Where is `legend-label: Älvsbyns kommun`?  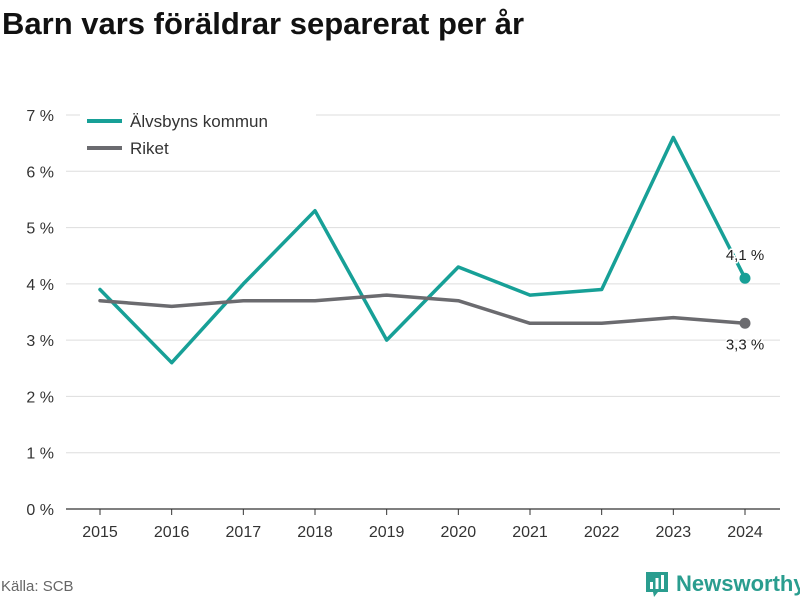
legend-label: Älvsbyns kommun is located at coordinates (199, 121).